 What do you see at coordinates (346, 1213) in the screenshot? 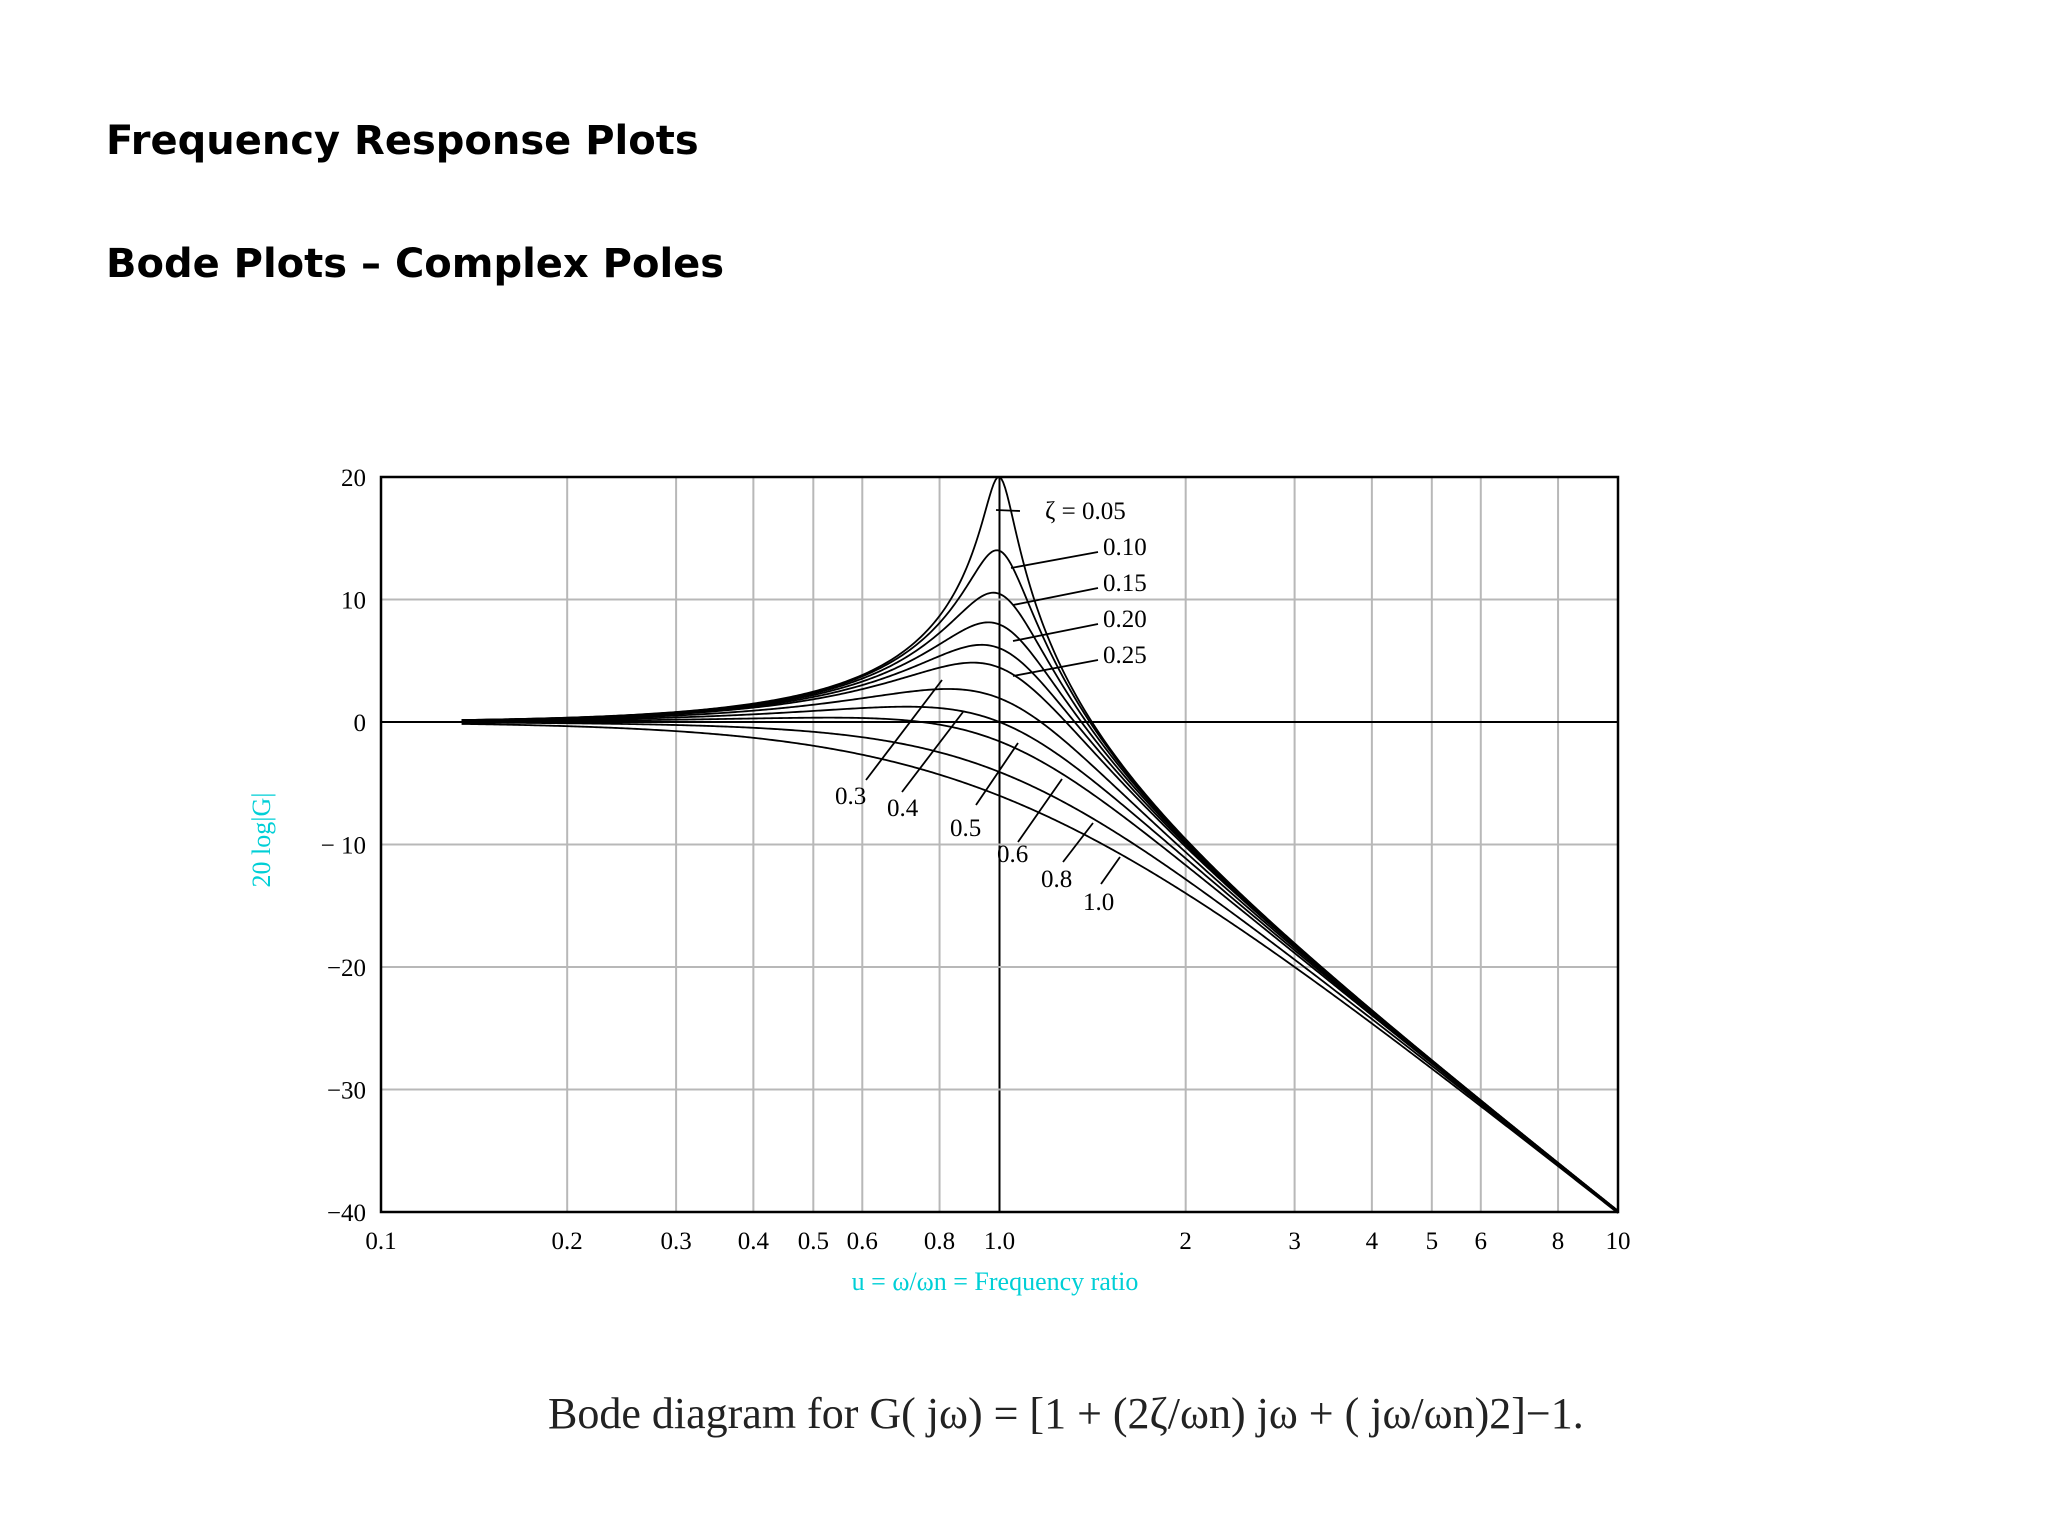
I see `y-tick-label: −40` at bounding box center [346, 1213].